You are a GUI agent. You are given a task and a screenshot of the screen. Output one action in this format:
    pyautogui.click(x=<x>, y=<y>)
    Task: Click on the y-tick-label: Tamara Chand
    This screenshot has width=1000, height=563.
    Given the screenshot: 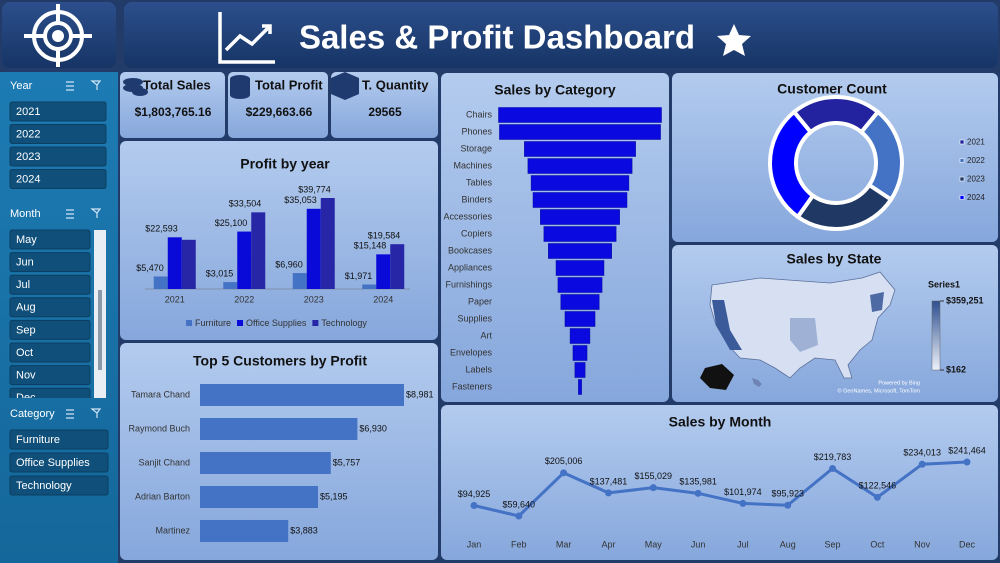 What is the action you would take?
    pyautogui.click(x=160, y=394)
    